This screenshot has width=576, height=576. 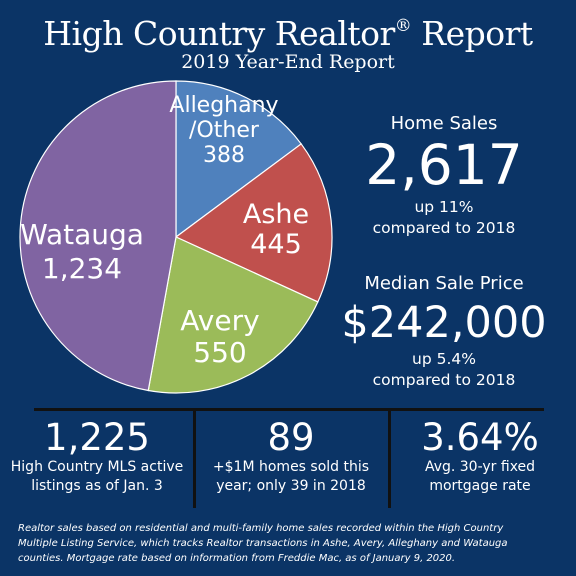 I want to click on pie-slice-alleghany-other, so click(x=239, y=159).